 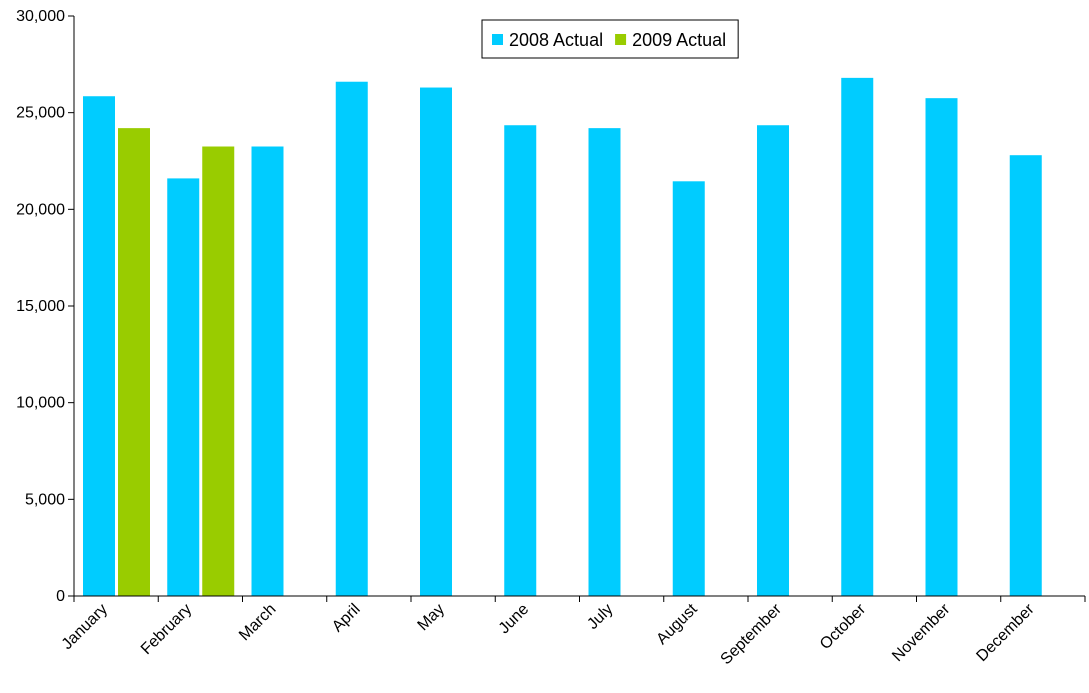 I want to click on x-tick-label: September, so click(x=752, y=634).